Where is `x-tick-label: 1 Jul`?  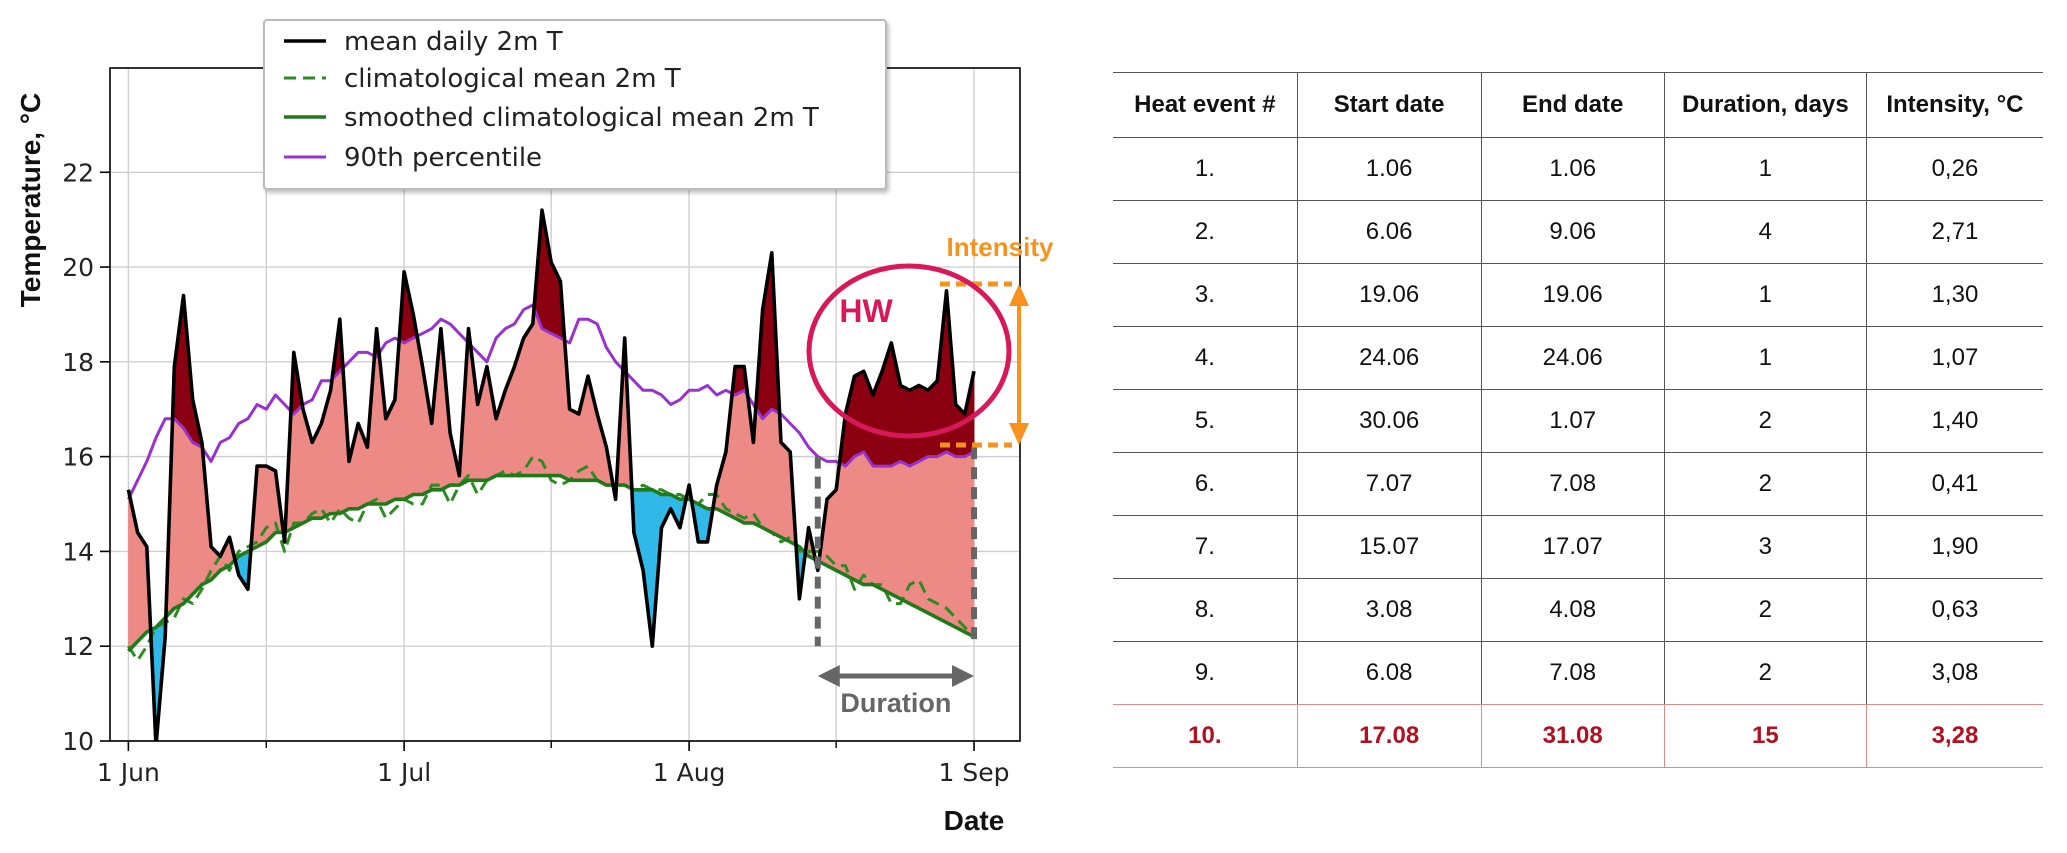 x-tick-label: 1 Jul is located at coordinates (404, 772).